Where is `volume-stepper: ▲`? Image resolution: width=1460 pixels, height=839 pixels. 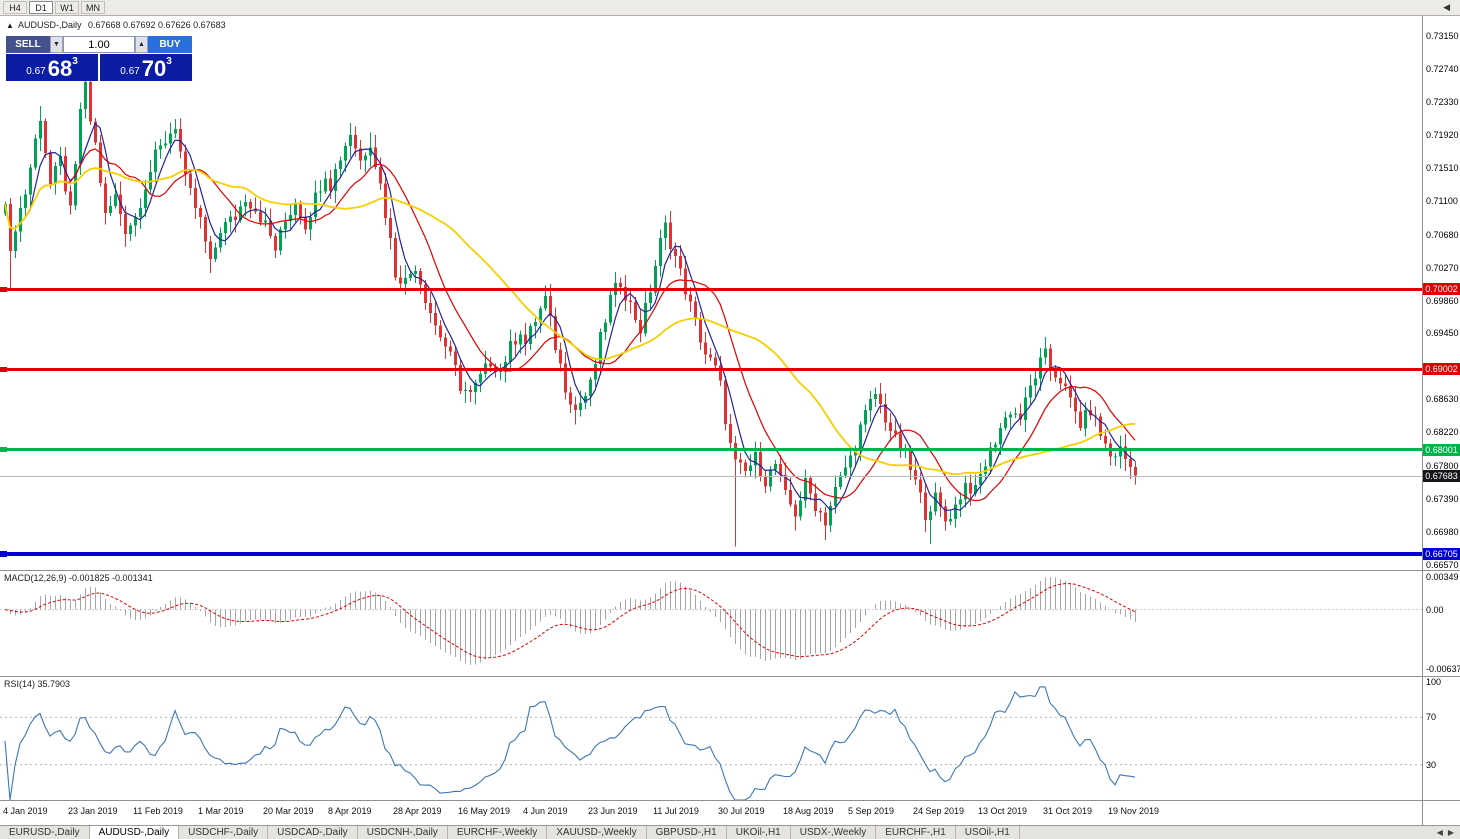
volume-stepper: ▲ is located at coordinates (141, 44).